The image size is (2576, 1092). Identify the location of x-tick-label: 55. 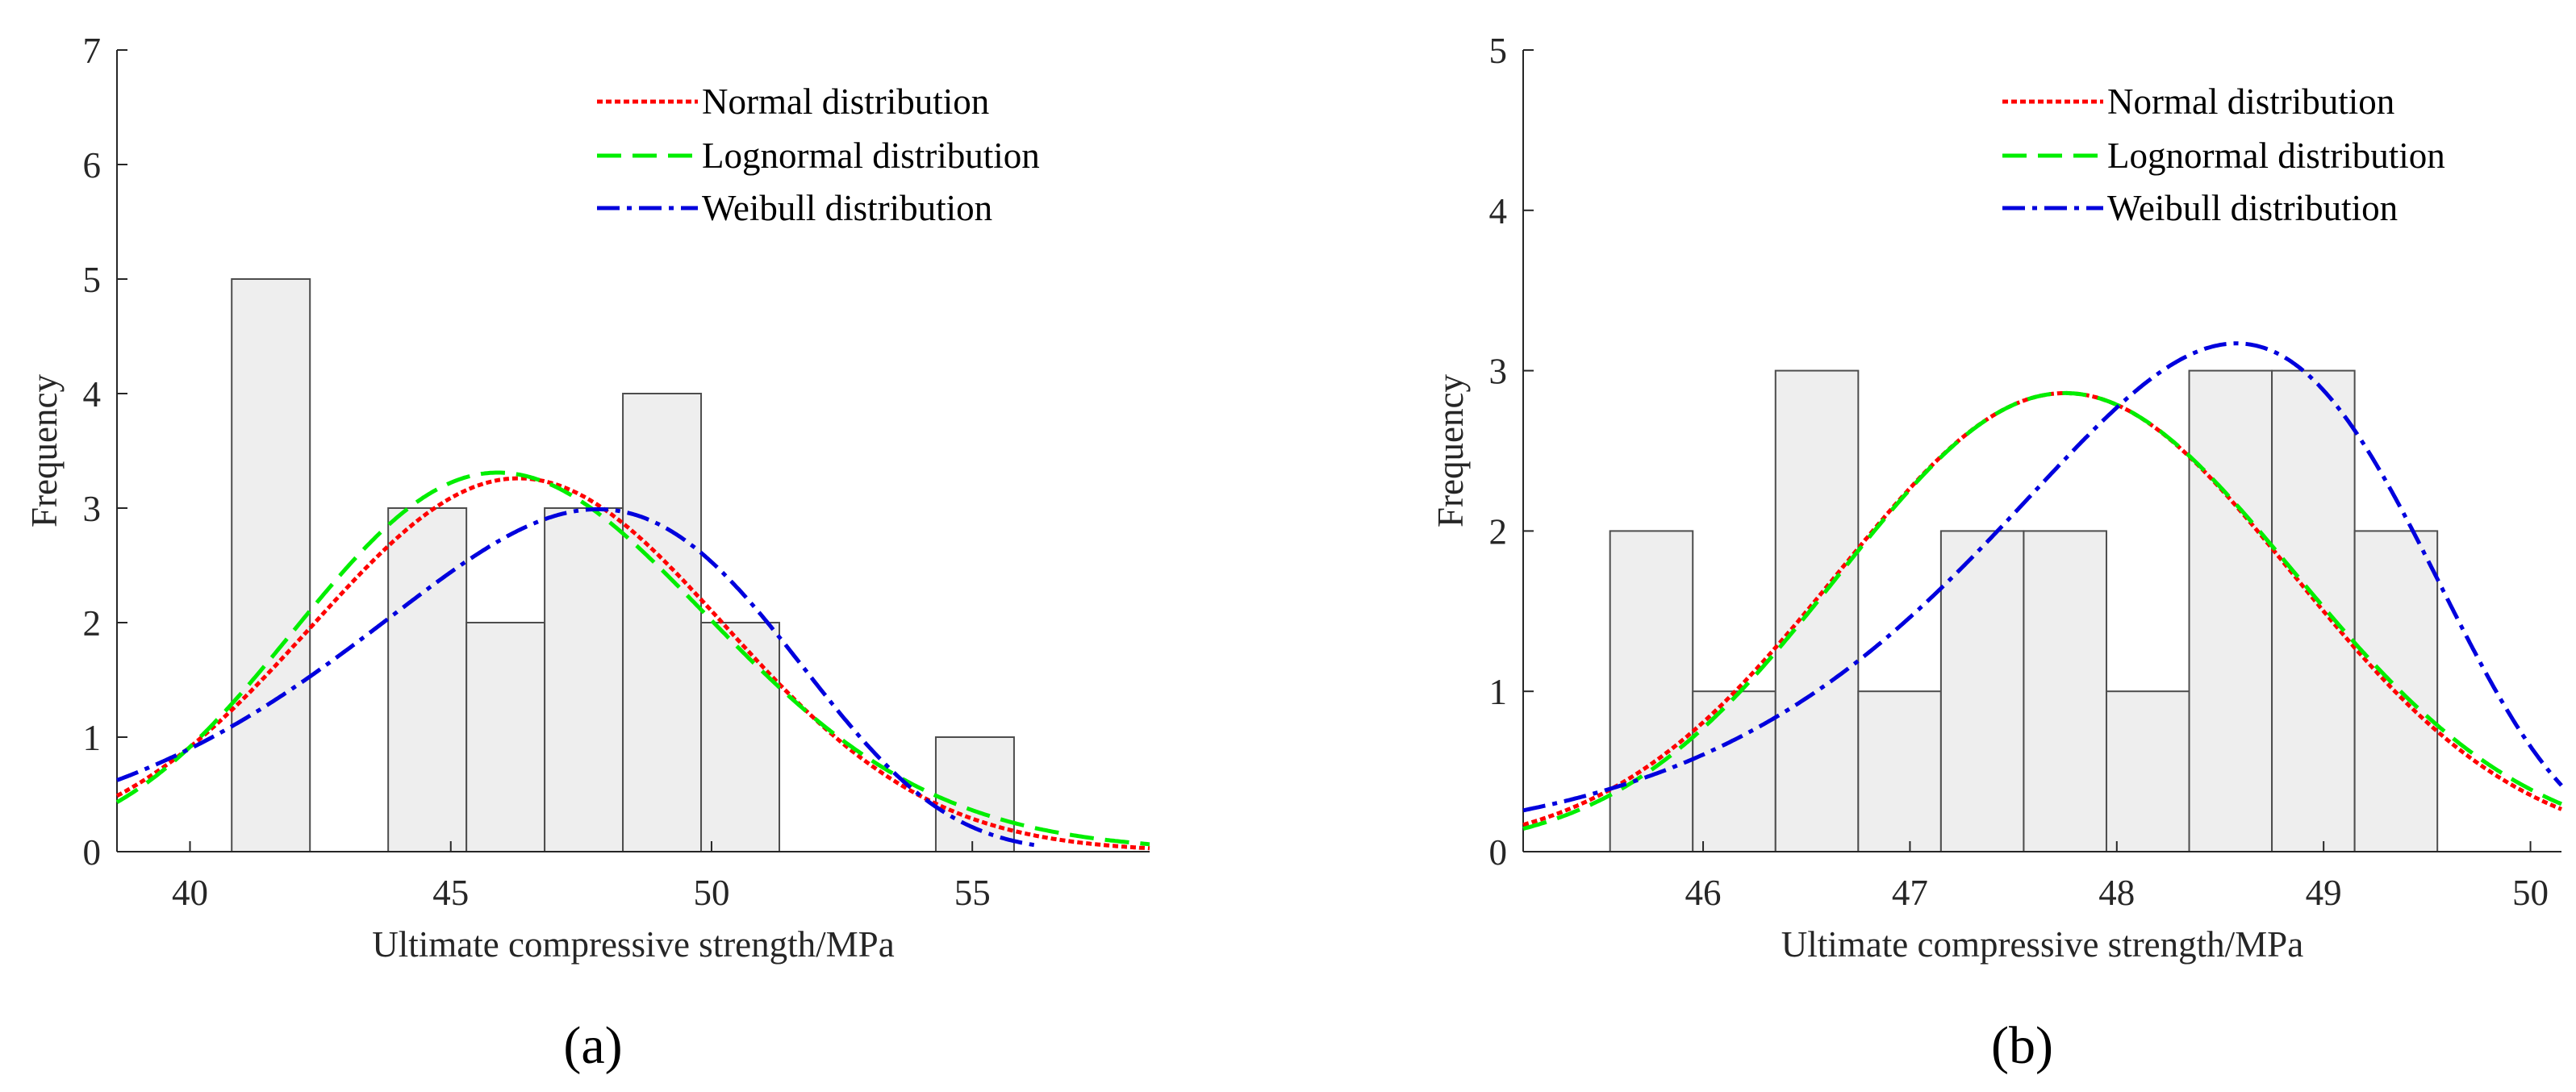
(972, 893).